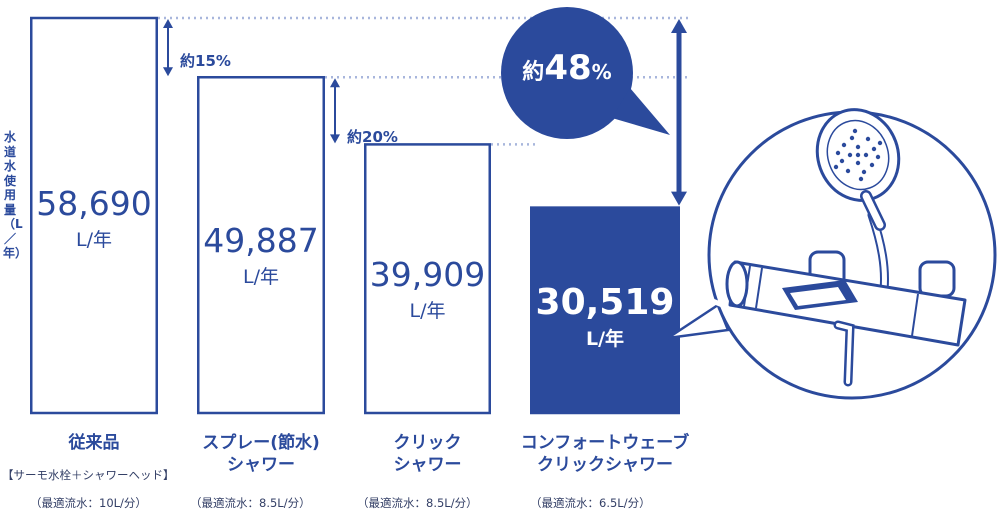 The width and height of the screenshot is (1000, 511). Describe the element at coordinates (261, 240) in the screenshot. I see `bar-value: 49,887` at that location.